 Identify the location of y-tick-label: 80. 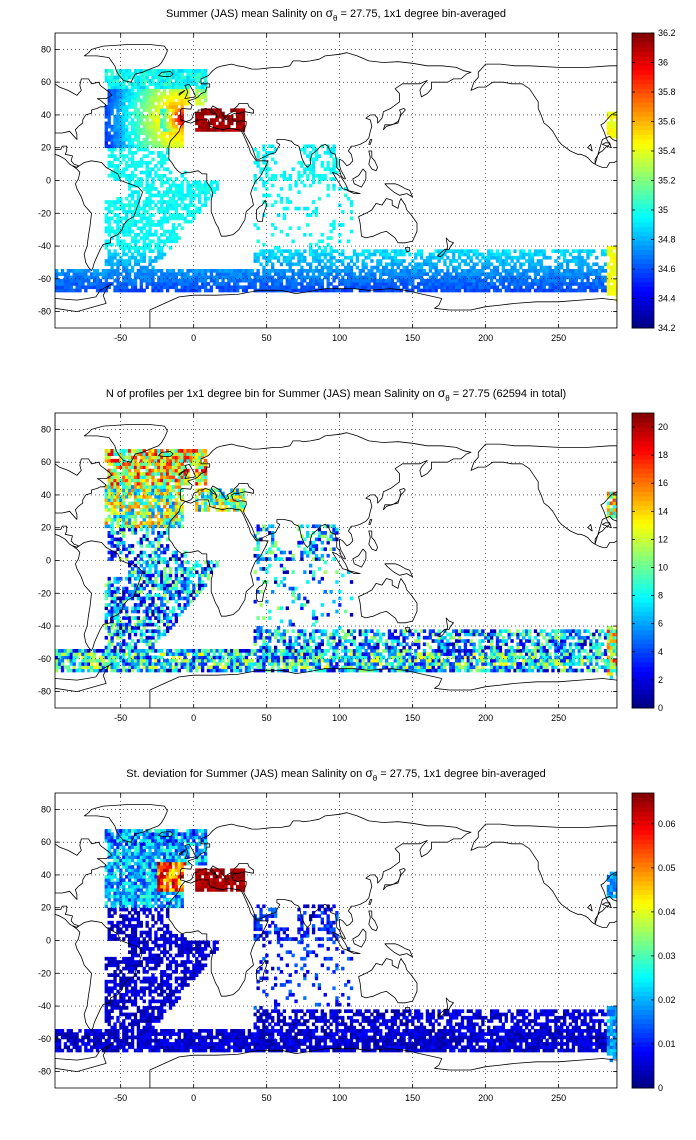
(46, 49).